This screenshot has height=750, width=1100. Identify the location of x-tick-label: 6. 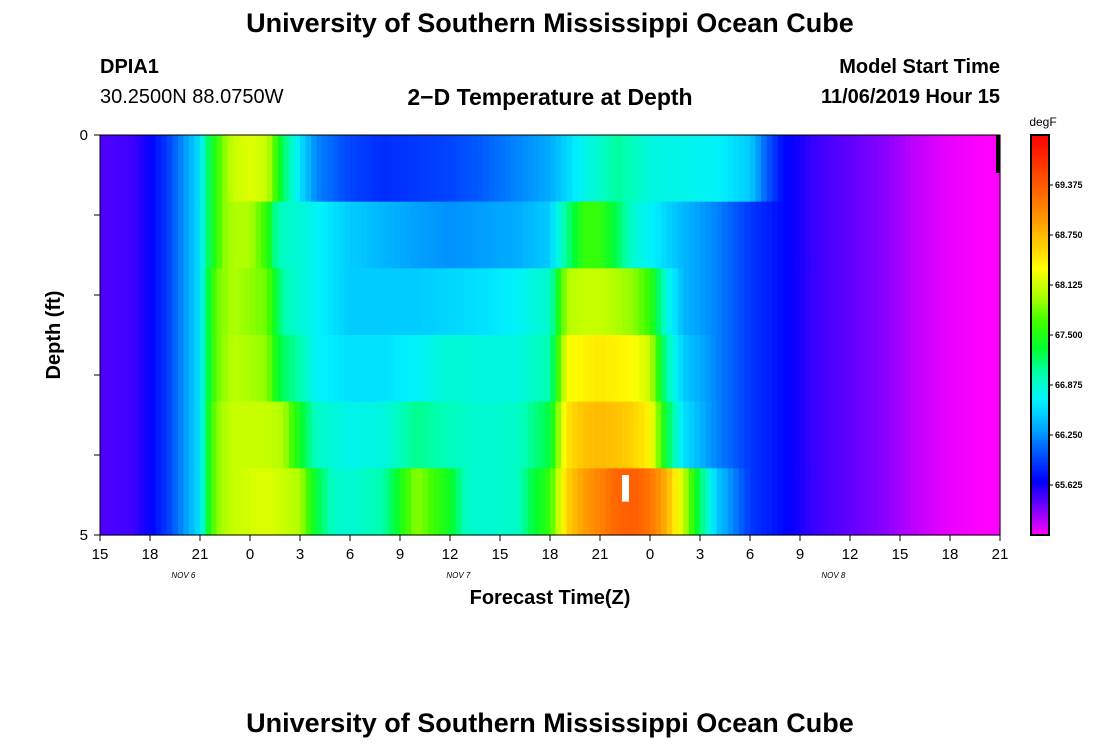
(750, 554).